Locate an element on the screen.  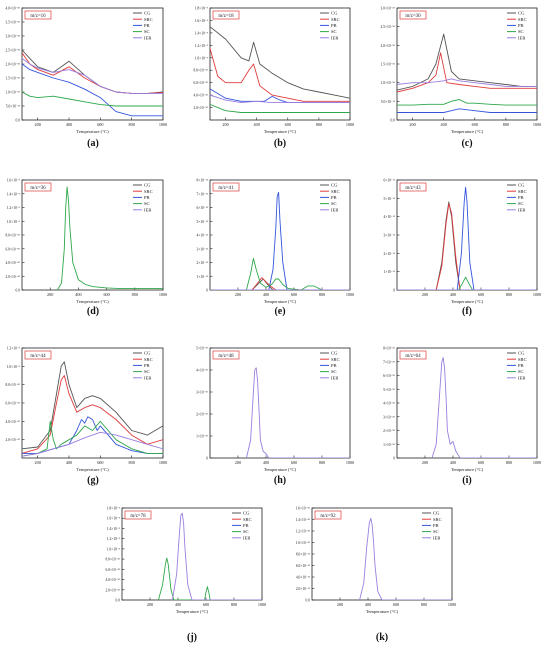
y-tick-label: 1×10⁻¹⁰ is located at coordinates (389, 445).